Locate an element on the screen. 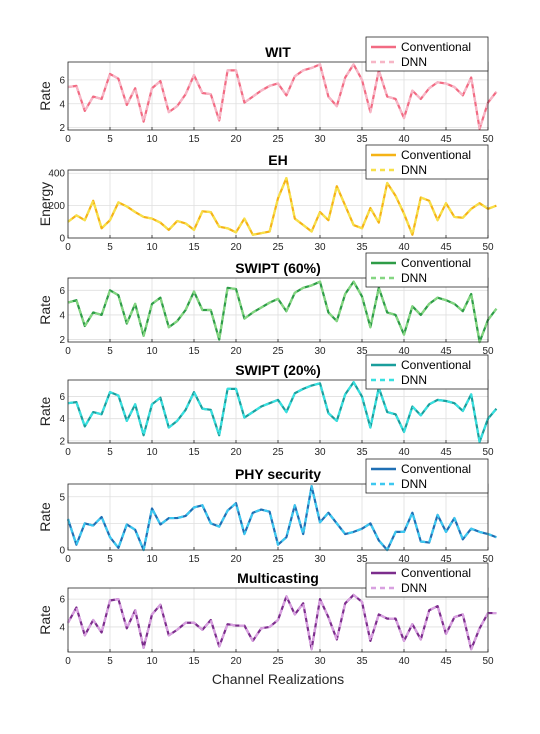 Image resolution: width=540 pixels, height=734 pixels. y-tick-label: 200 is located at coordinates (56, 206).